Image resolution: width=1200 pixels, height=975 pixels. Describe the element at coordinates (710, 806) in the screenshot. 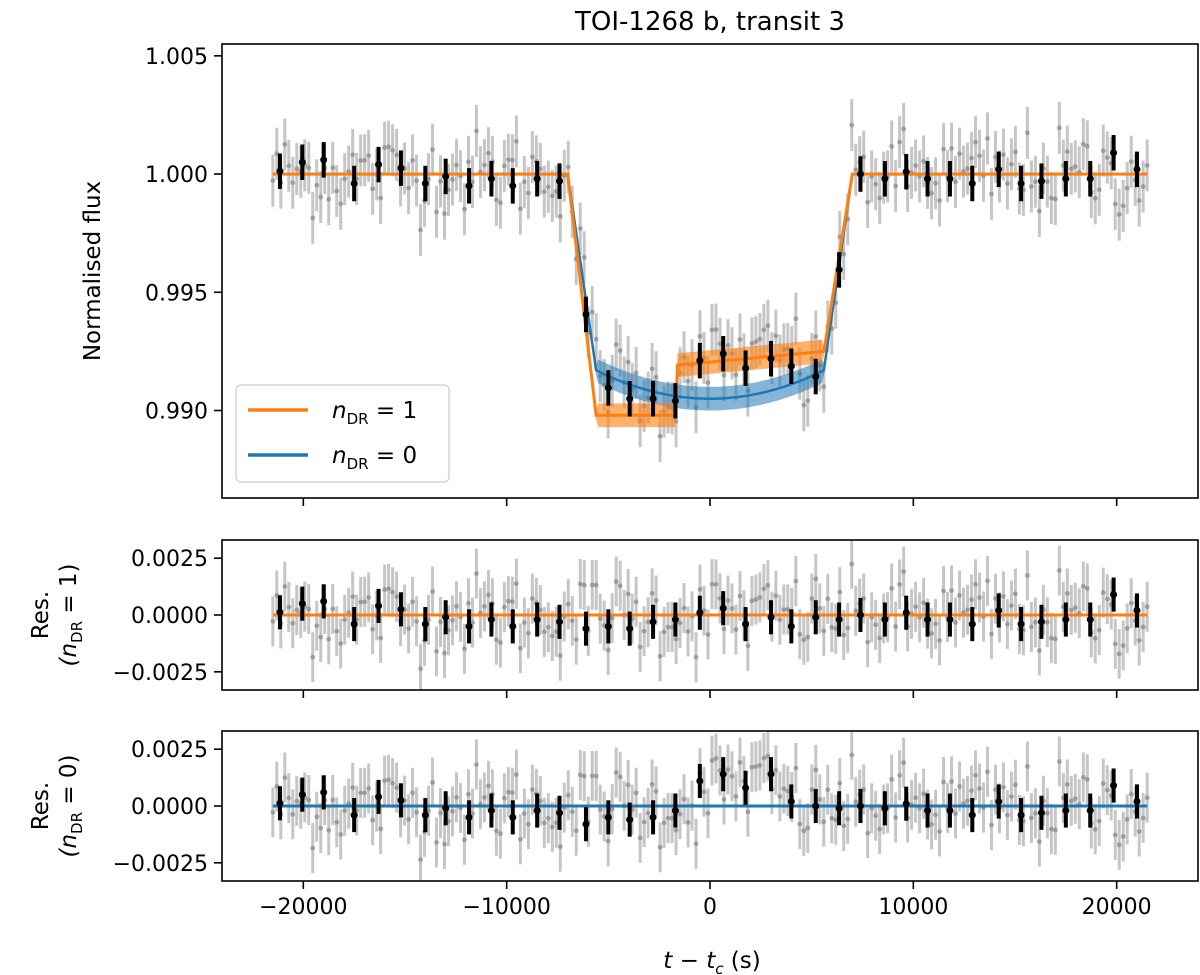

I see `res0-plot-area` at that location.